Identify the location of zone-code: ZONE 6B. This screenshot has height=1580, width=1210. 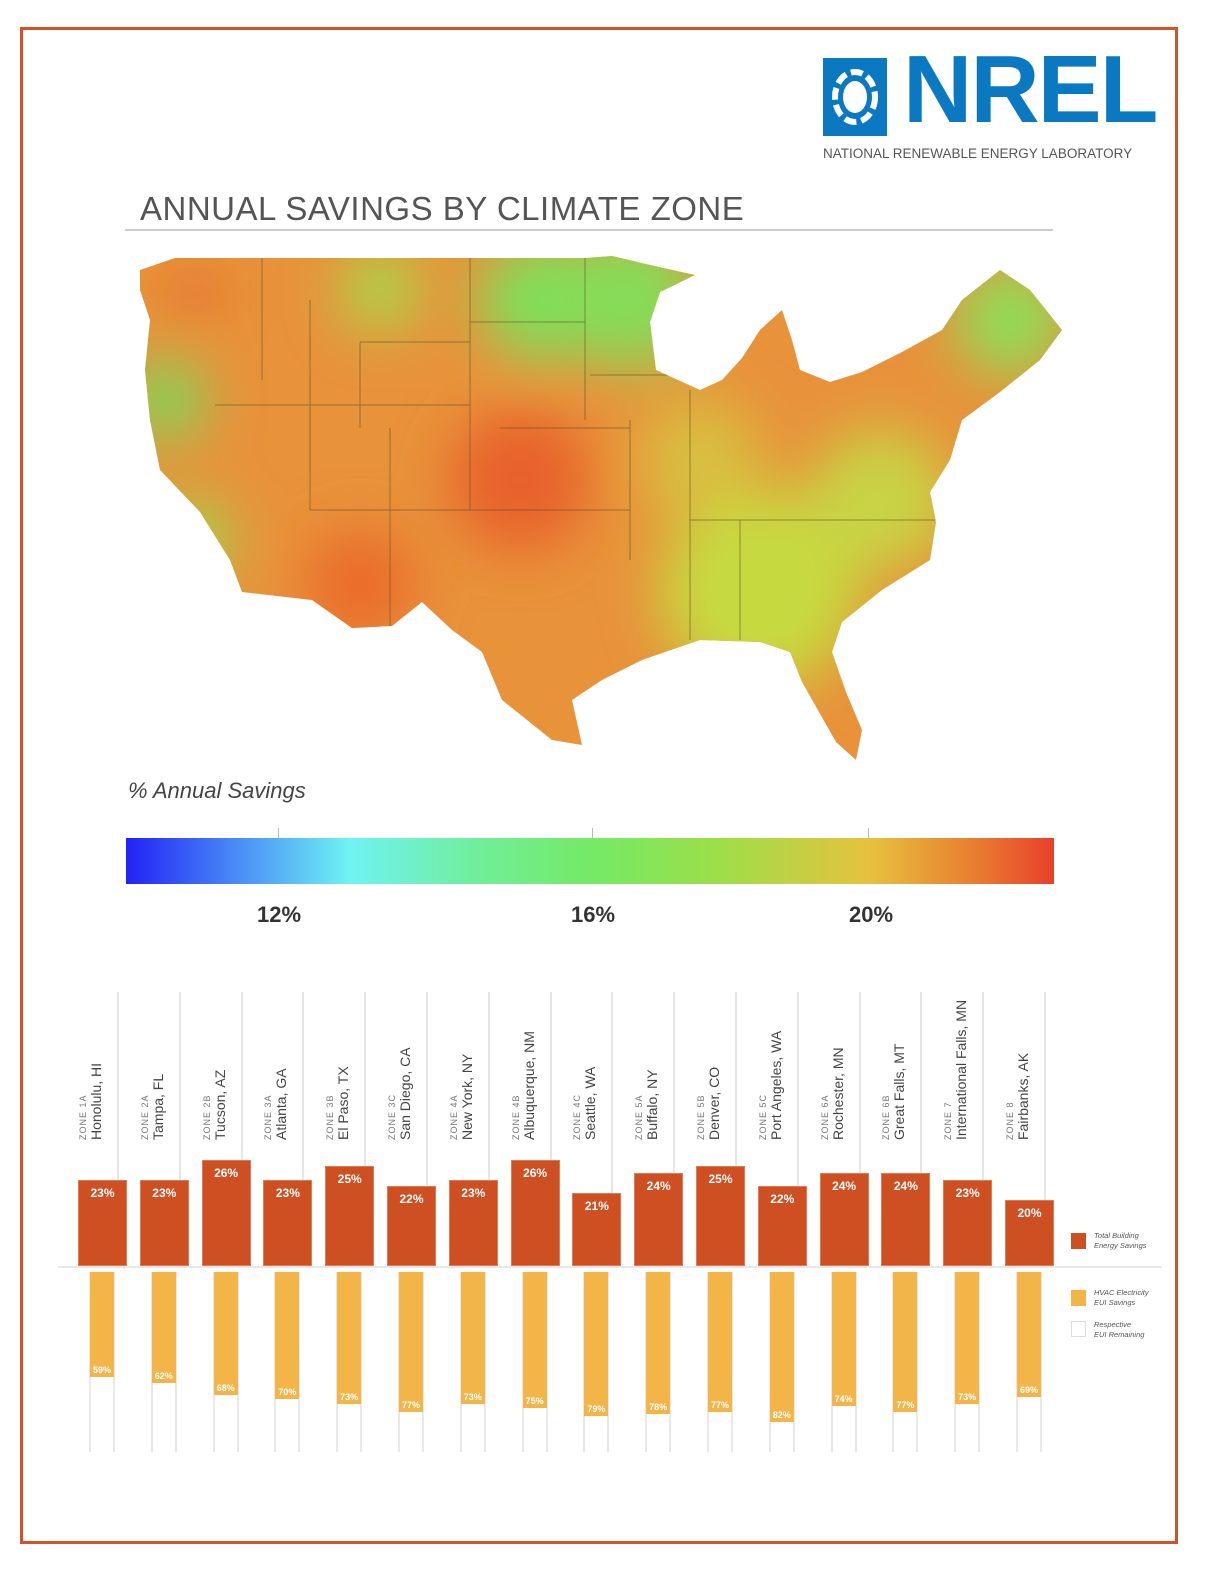
(886, 1117).